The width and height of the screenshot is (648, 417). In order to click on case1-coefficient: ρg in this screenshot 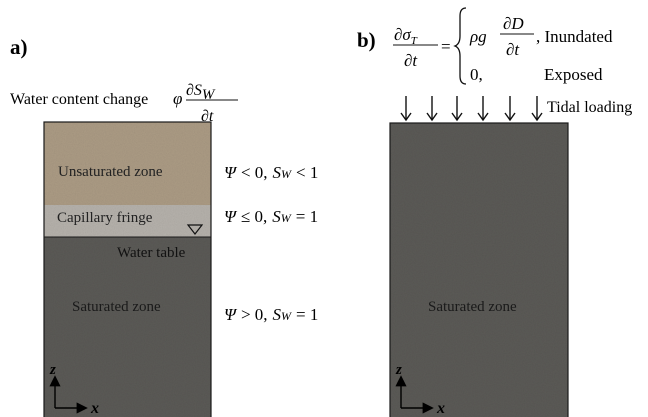, I will do `click(478, 36)`.